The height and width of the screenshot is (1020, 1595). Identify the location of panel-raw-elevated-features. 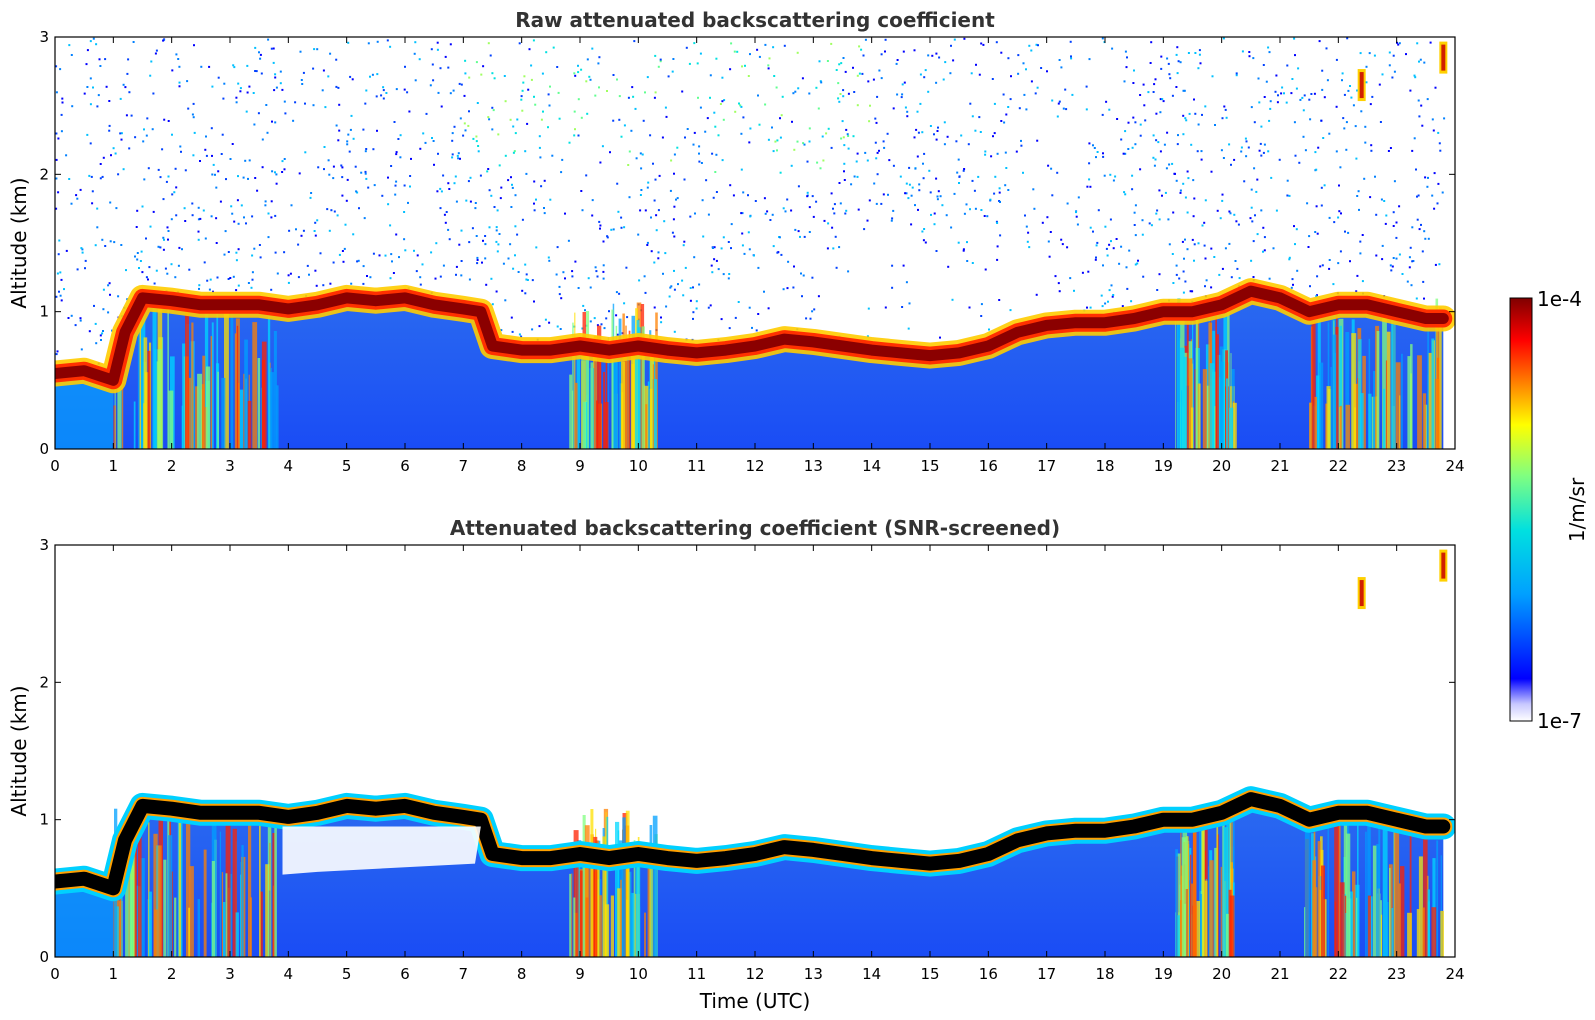
(1402, 71).